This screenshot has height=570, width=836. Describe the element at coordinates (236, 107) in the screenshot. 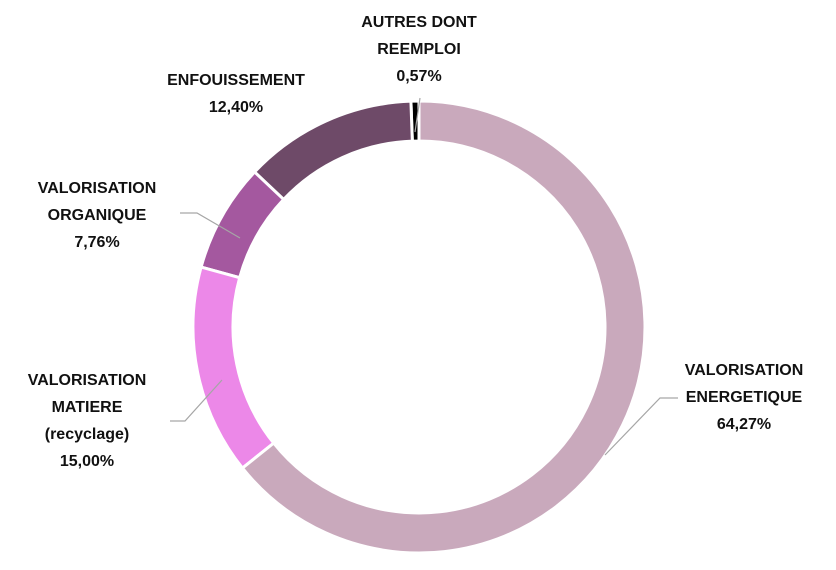

I see `value-label: 12,40%` at that location.